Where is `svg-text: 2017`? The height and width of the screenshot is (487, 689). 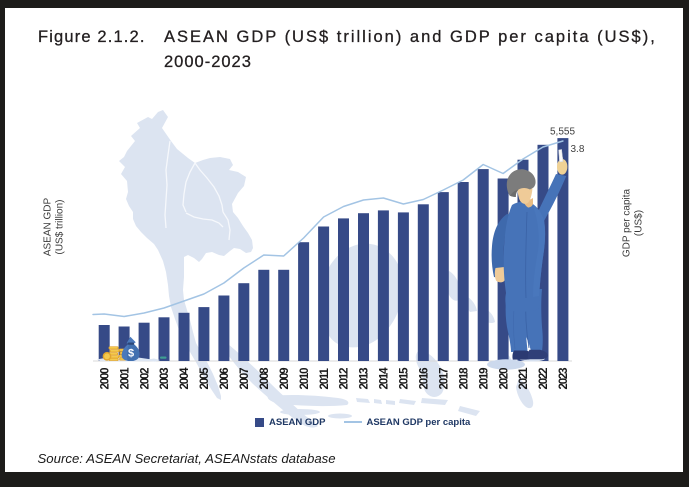 svg-text: 2017 is located at coordinates (445, 379).